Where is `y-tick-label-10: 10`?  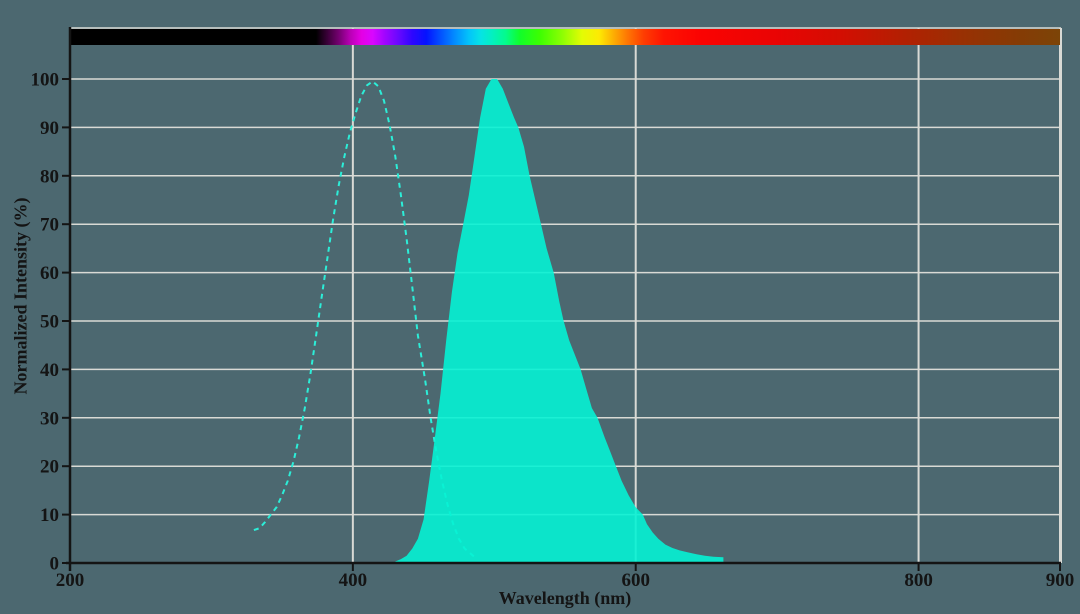
y-tick-label-10: 10 is located at coordinates (49, 515).